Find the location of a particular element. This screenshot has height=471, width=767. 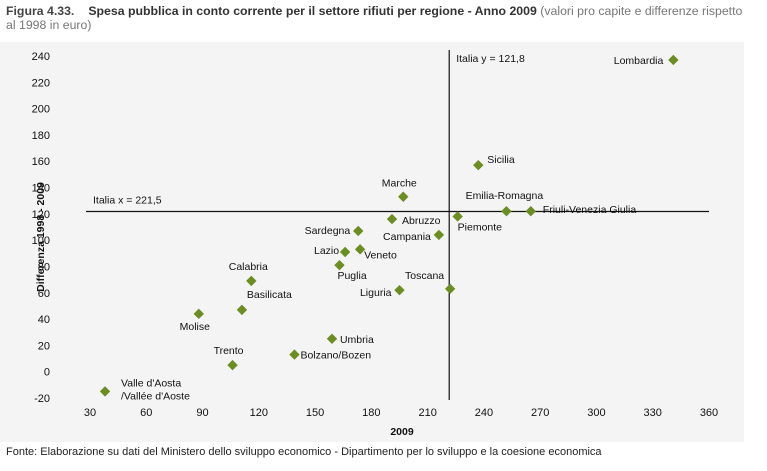

x-tick-label: 30 is located at coordinates (90, 413).